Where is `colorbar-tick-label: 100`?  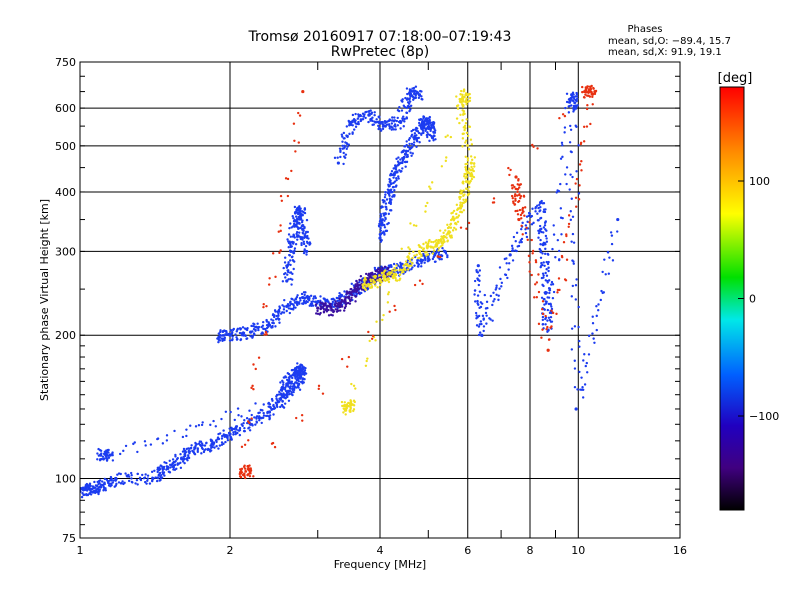 colorbar-tick-label: 100 is located at coordinates (759, 181).